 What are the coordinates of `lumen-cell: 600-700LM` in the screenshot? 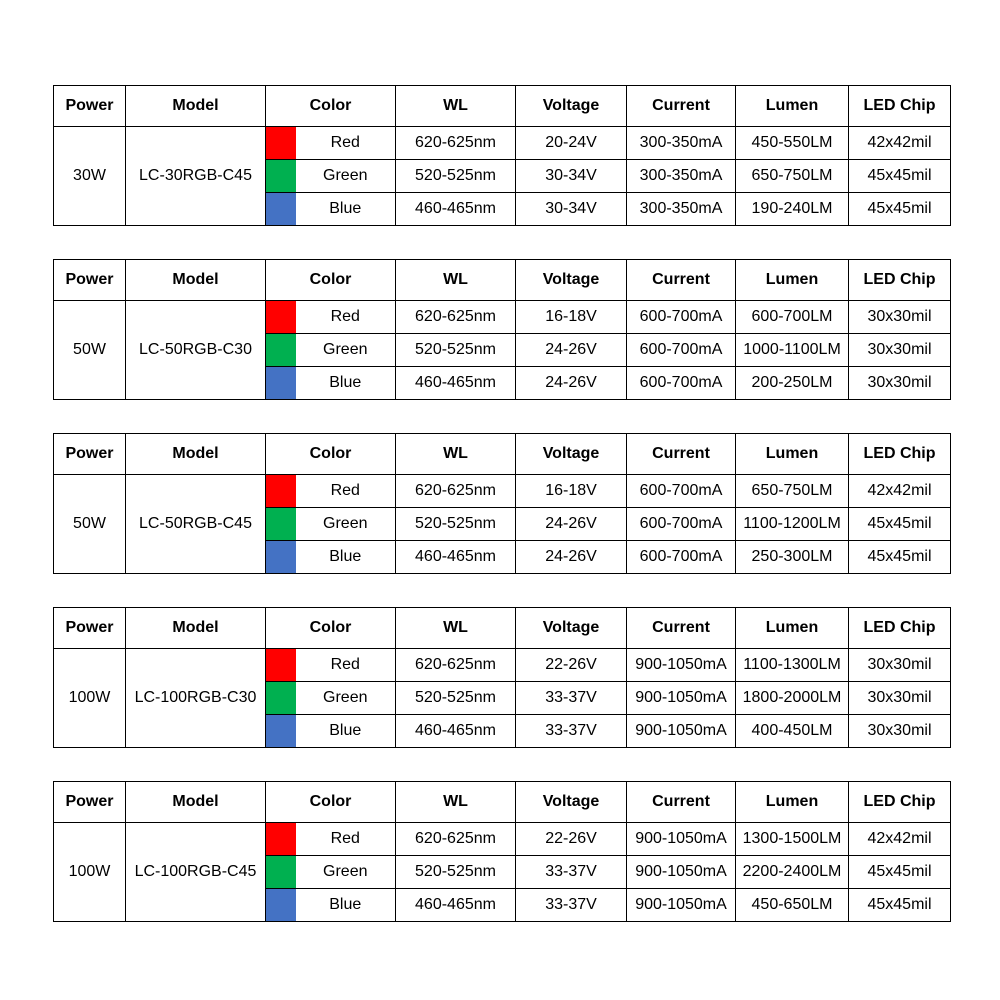 It's located at (792, 317).